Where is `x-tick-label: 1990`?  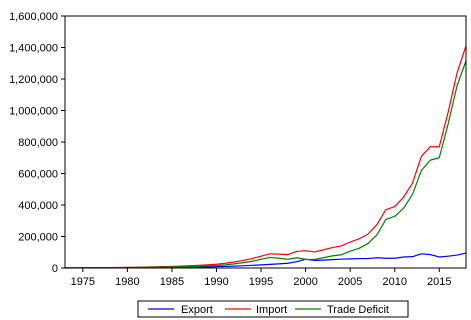 x-tick-label: 1990 is located at coordinates (216, 282).